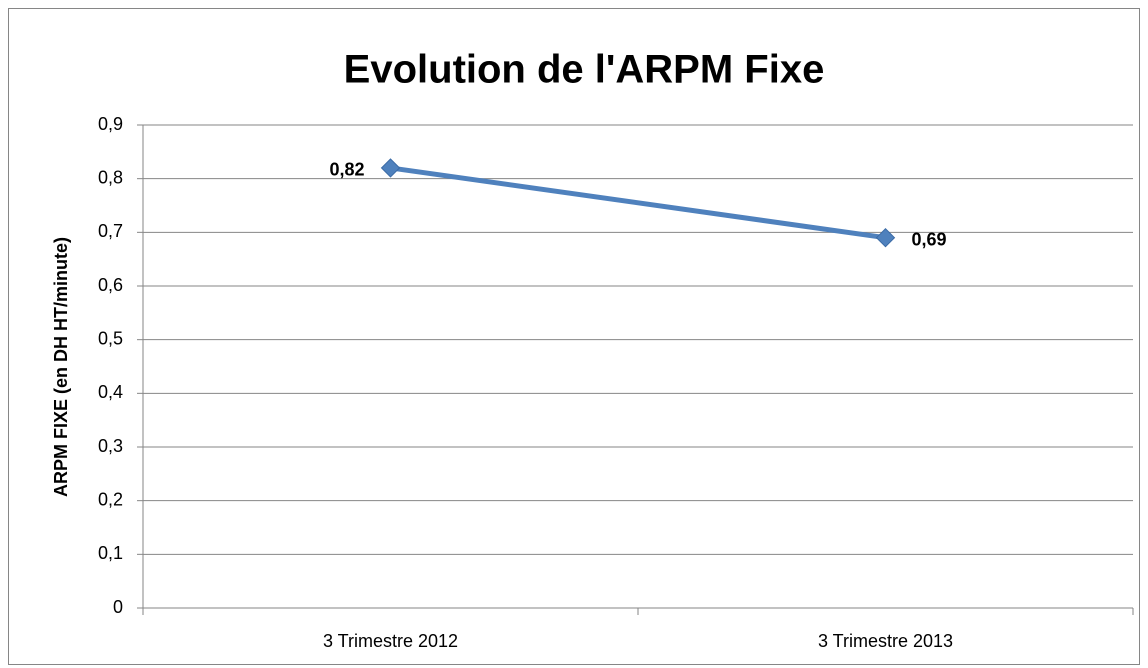 Image resolution: width=1148 pixels, height=668 pixels. I want to click on y-tick-label: 0,9, so click(110, 124).